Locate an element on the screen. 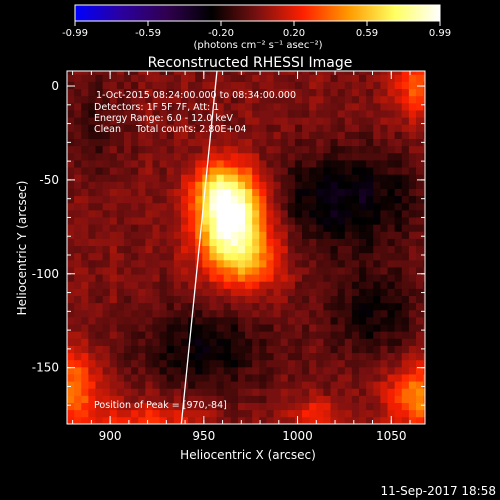  x-axis-label: Heliocentric X (arcsec) is located at coordinates (248, 455).